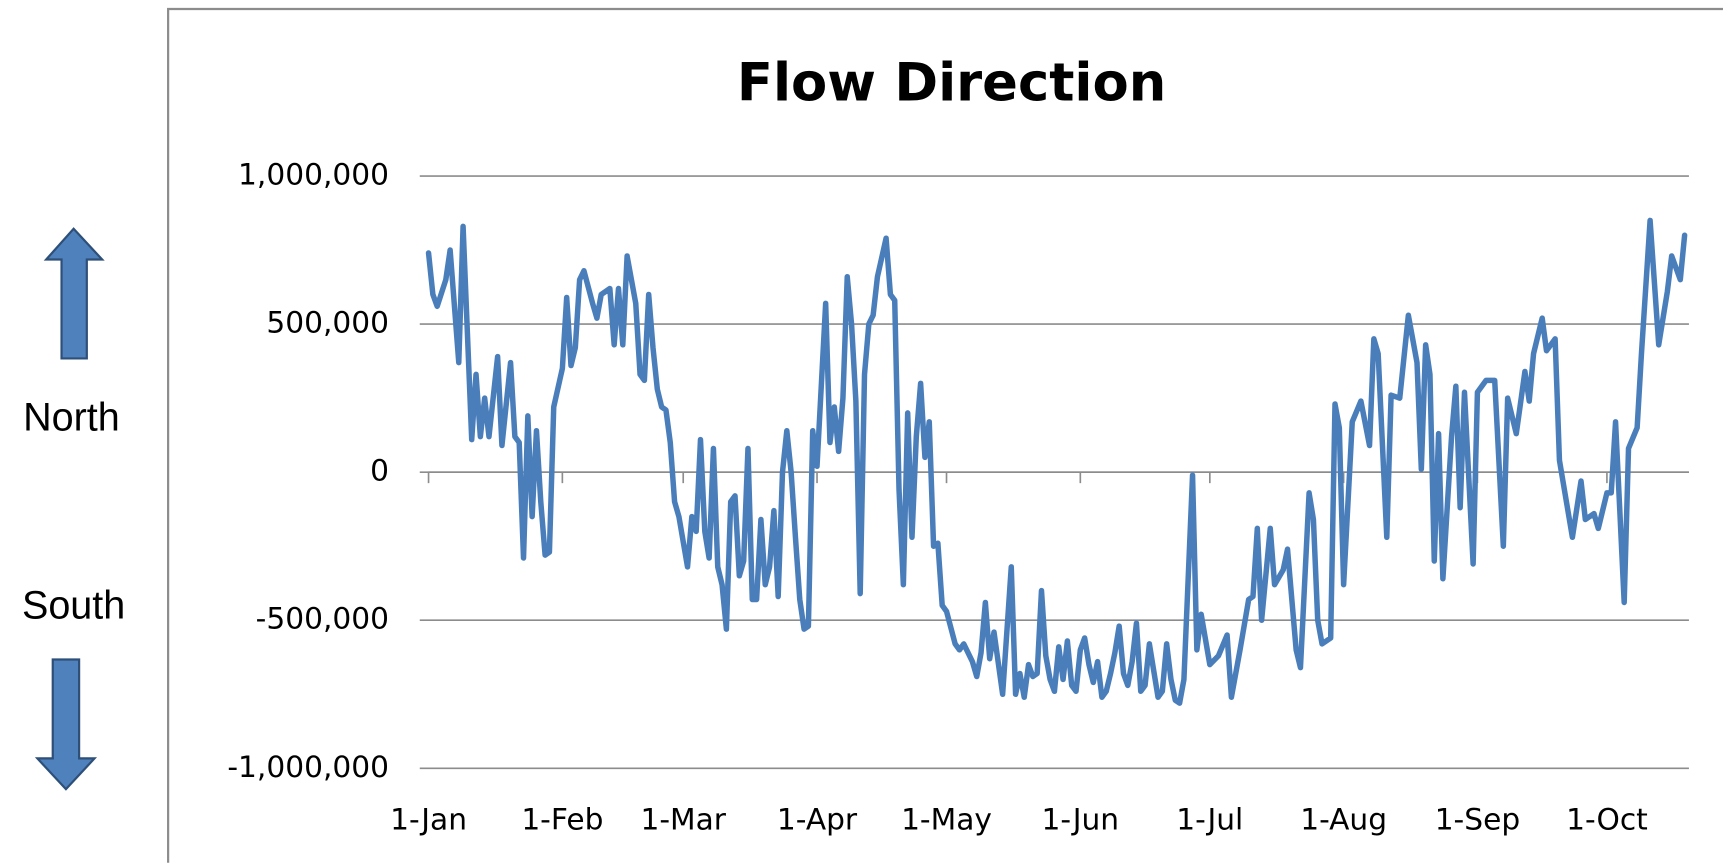 The image size is (1723, 863). I want to click on x-tick-label: 1-Aug, so click(1343, 819).